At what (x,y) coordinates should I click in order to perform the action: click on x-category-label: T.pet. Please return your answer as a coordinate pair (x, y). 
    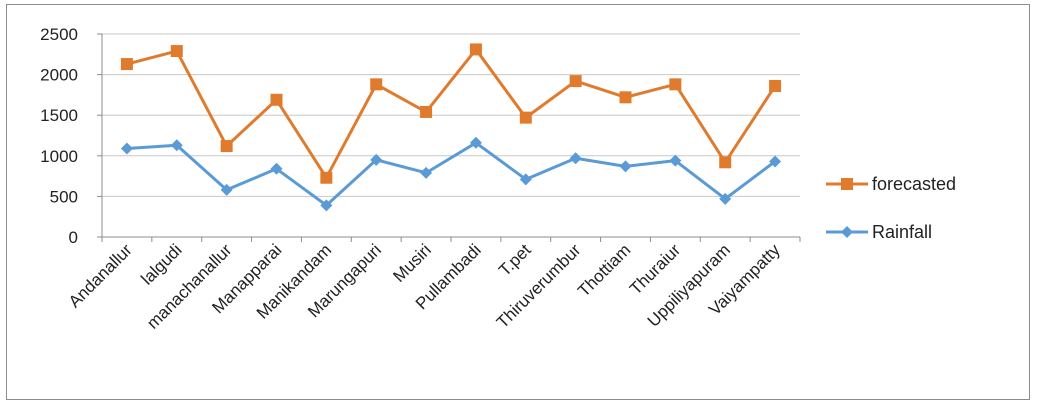
    Looking at the image, I should click on (515, 260).